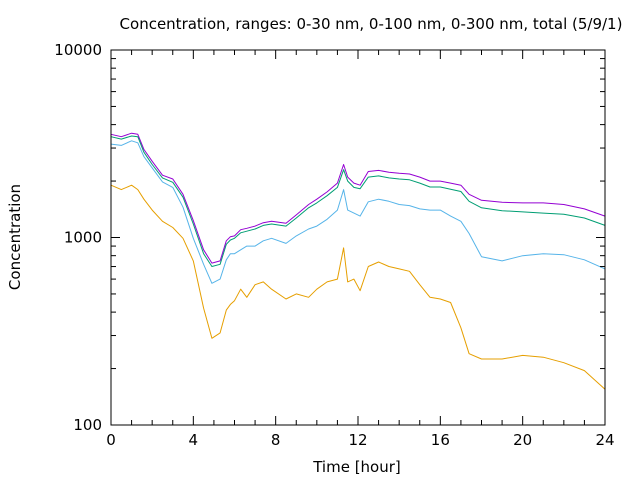 The image size is (640, 480). What do you see at coordinates (83, 238) in the screenshot?
I see `y-tick-label: 1000` at bounding box center [83, 238].